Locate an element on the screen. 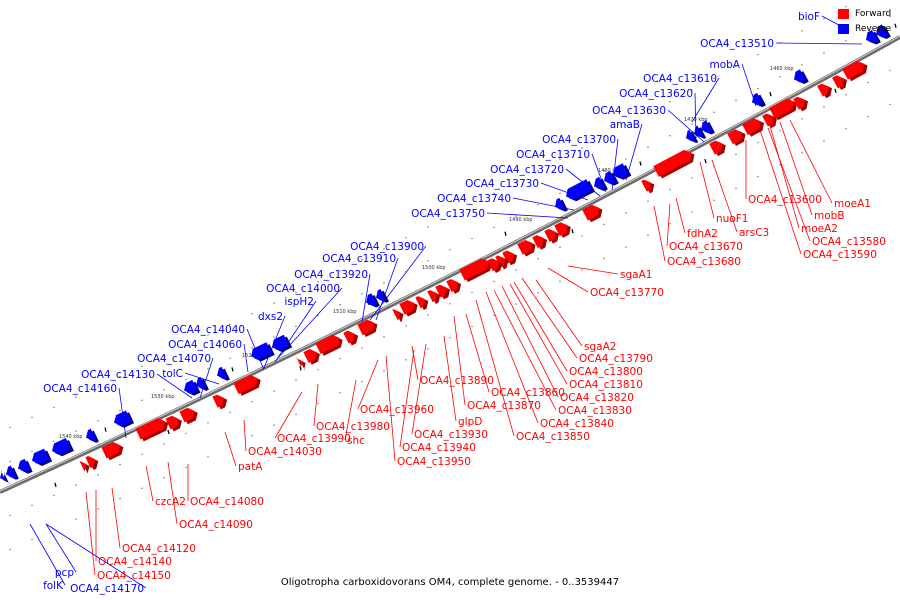 The width and height of the screenshot is (900, 600). gene-label: OCA4_c13770 is located at coordinates (627, 293).